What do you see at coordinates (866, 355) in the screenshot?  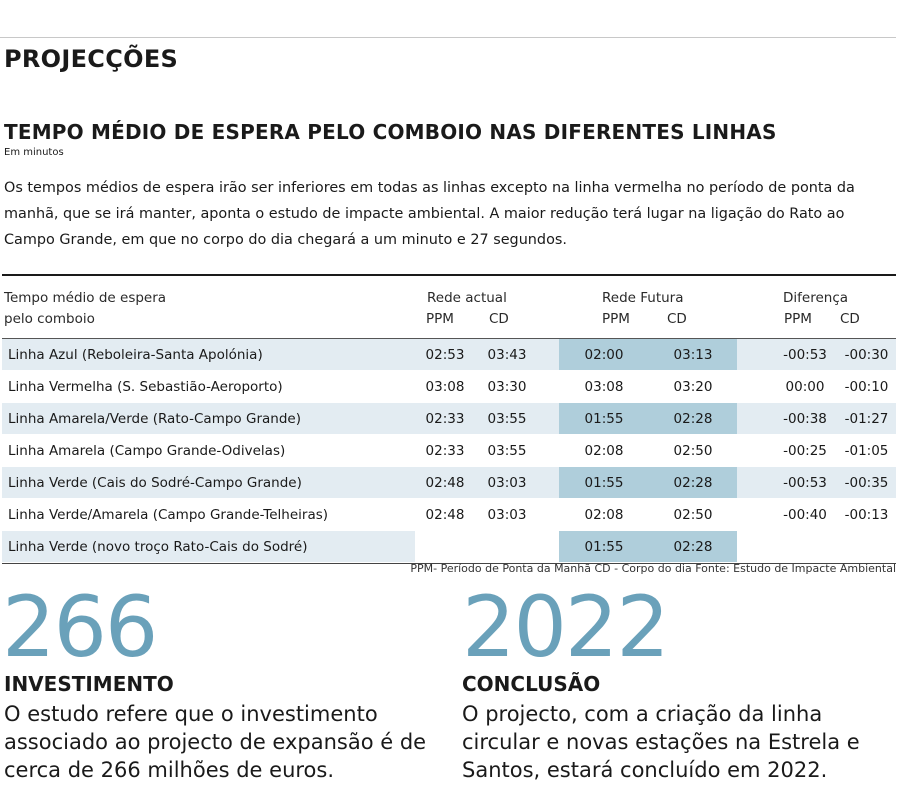 I see `diff-cd-cell: -00:30` at bounding box center [866, 355].